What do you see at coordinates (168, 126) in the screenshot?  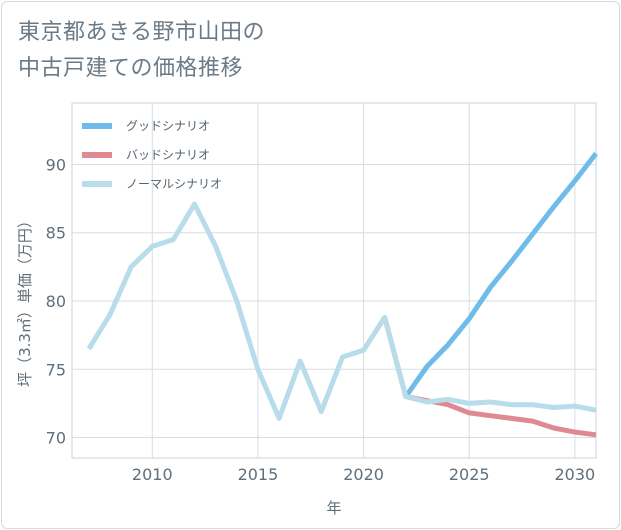 I see `legend-label-good-scenario: グッドシナリオ` at bounding box center [168, 126].